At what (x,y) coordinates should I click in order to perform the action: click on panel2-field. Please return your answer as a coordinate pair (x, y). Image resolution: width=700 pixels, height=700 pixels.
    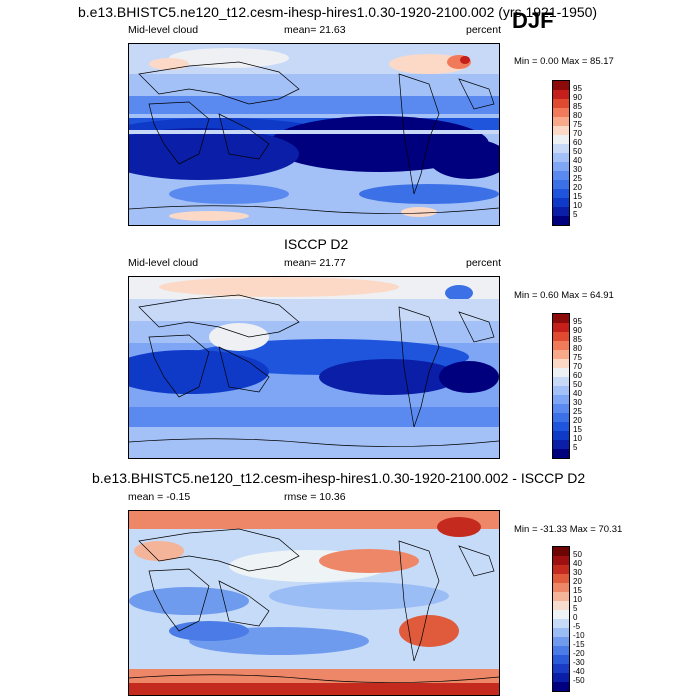
    Looking at the image, I should click on (314, 367).